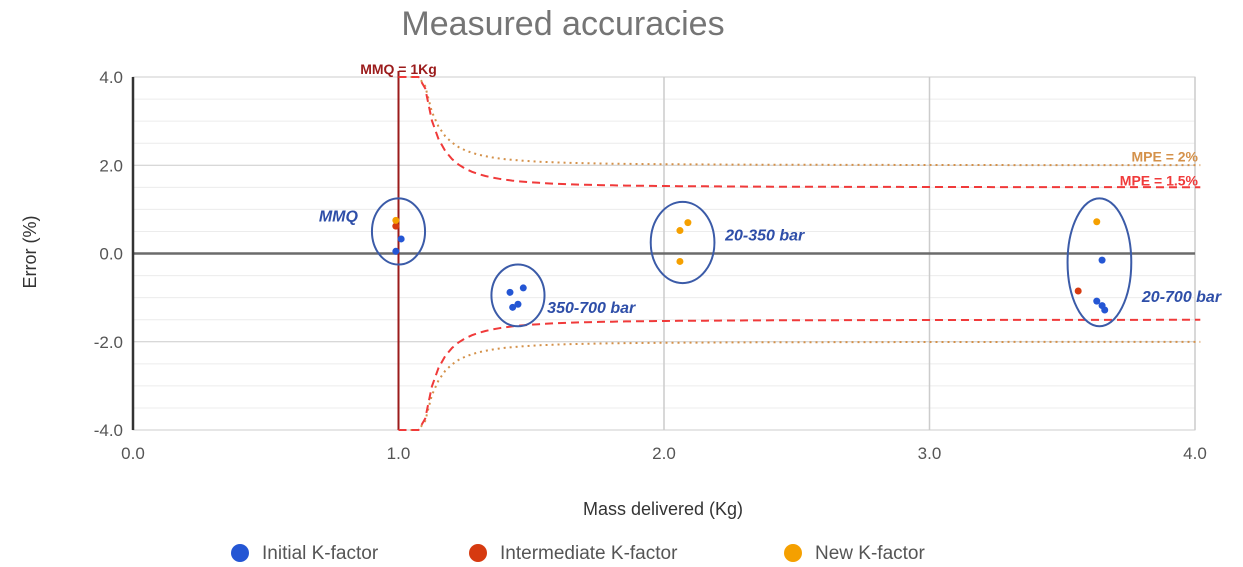 The height and width of the screenshot is (567, 1243). I want to click on group-annotation-label: 20-350 bar, so click(764, 235).